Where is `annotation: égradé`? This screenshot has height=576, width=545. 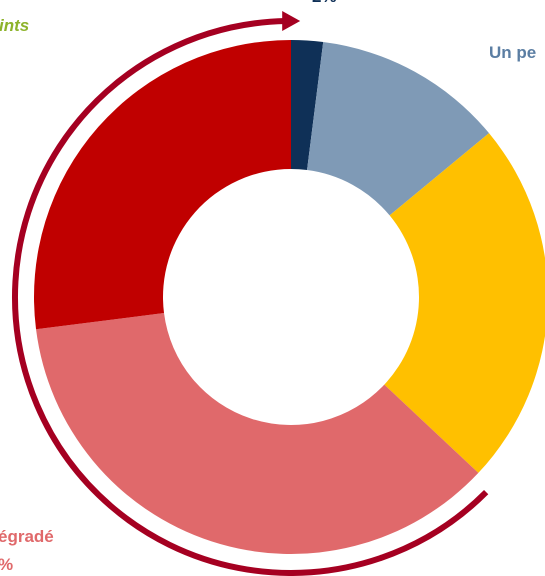 annotation: égradé is located at coordinates (27, 536).